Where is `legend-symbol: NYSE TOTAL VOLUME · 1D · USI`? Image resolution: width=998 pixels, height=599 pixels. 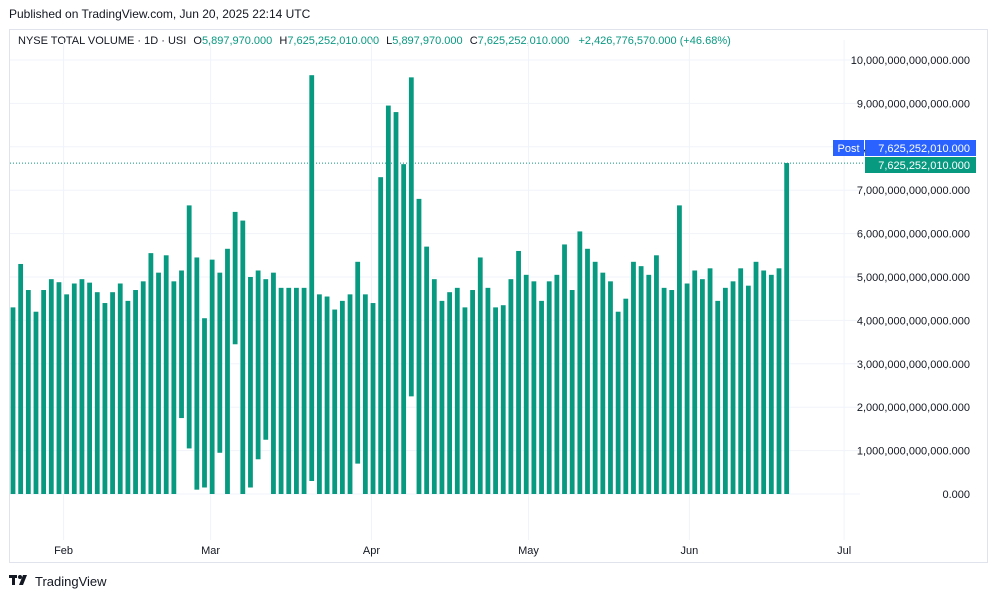
legend-symbol: NYSE TOTAL VOLUME · 1D · USI is located at coordinates (102, 41).